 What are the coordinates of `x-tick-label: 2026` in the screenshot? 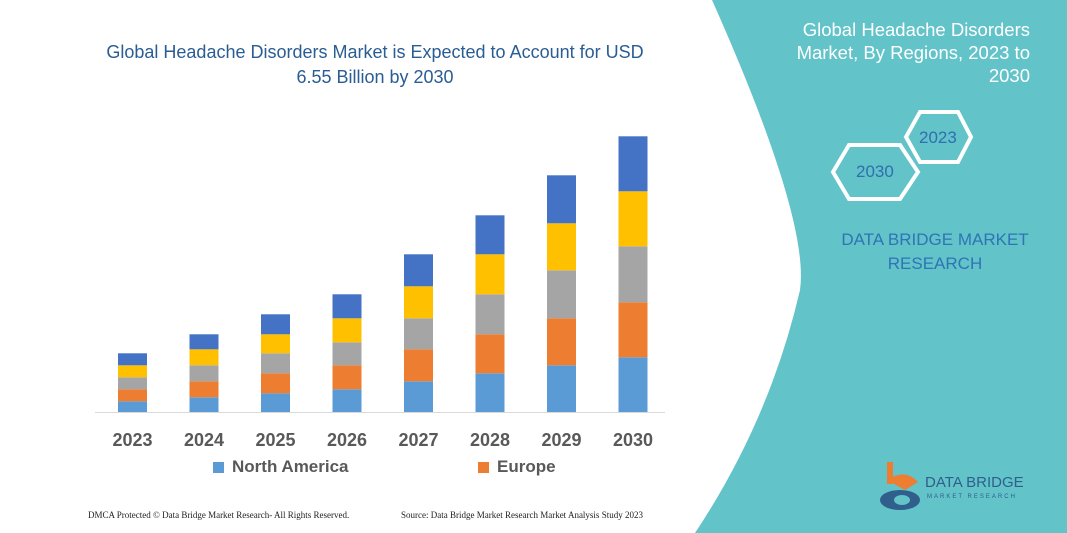 It's located at (347, 440).